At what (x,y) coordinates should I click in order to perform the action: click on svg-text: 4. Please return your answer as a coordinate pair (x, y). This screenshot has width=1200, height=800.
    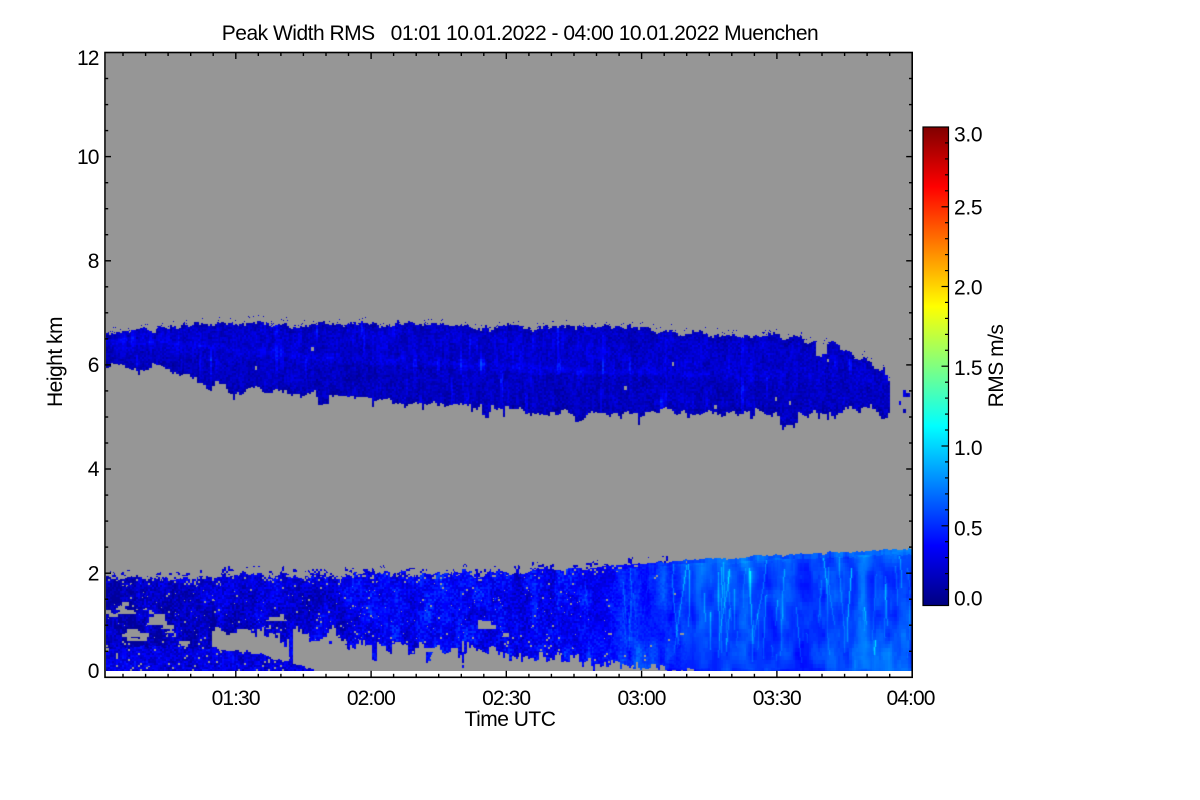
    Looking at the image, I should click on (94, 469).